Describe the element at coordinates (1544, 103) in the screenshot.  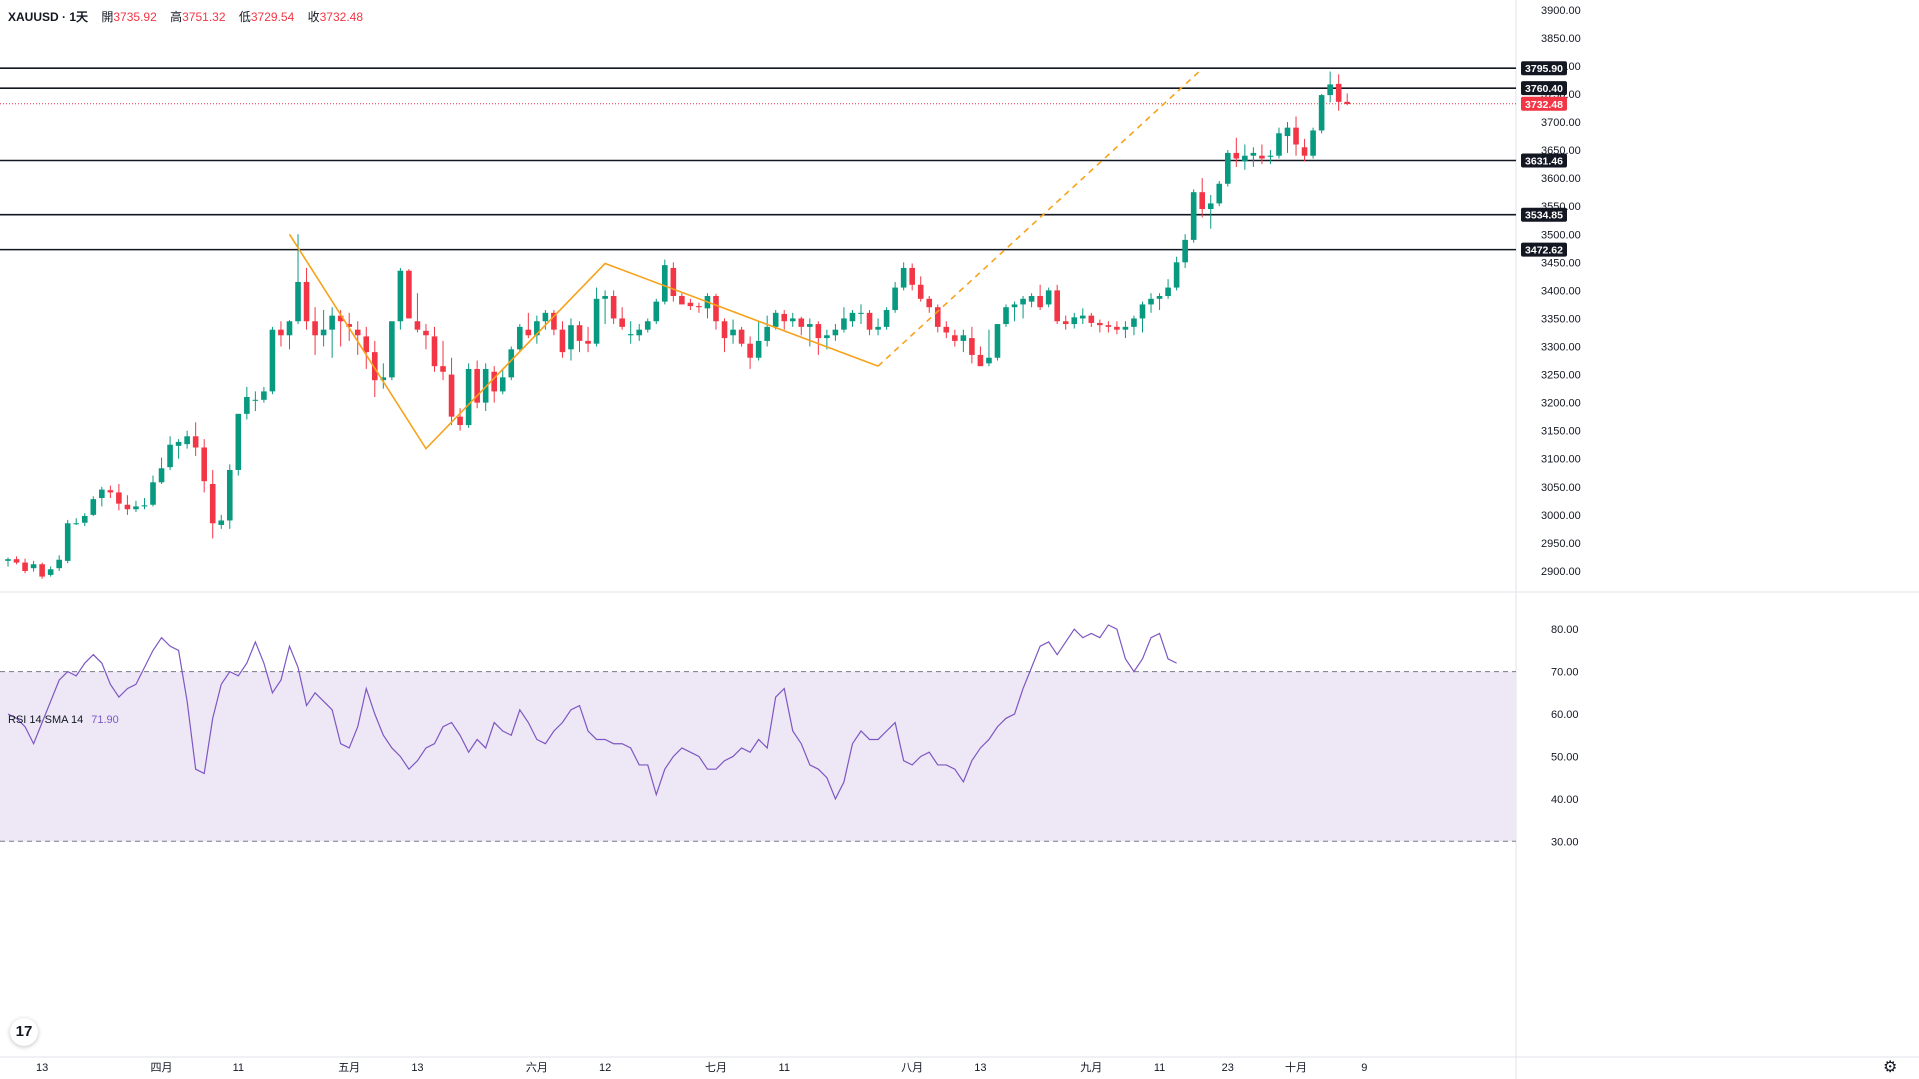
I see `last-price-tag: 3732.48` at that location.